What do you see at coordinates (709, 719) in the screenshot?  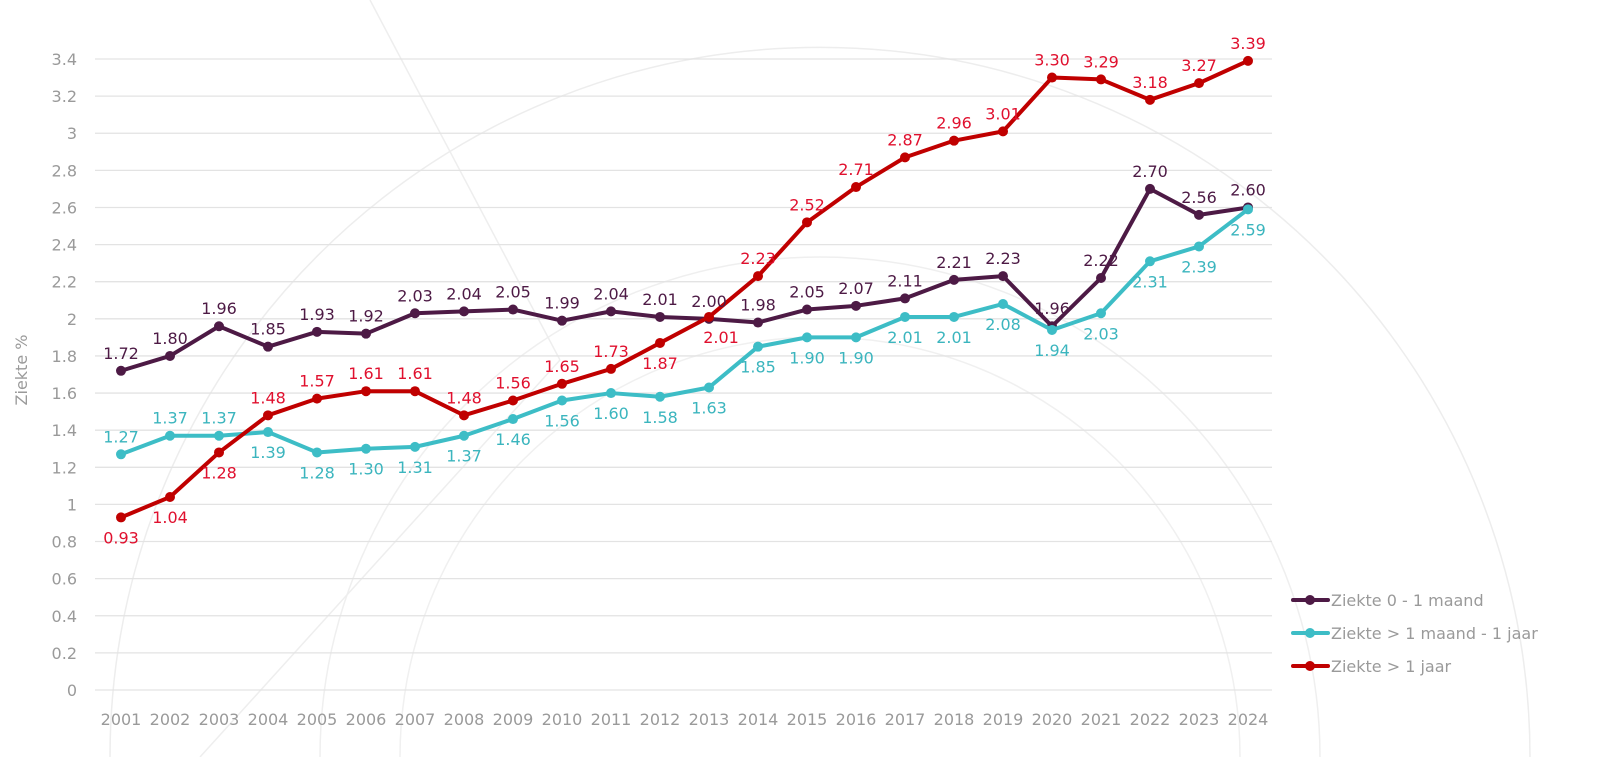 I see `x-tick-label: 2013` at bounding box center [709, 719].